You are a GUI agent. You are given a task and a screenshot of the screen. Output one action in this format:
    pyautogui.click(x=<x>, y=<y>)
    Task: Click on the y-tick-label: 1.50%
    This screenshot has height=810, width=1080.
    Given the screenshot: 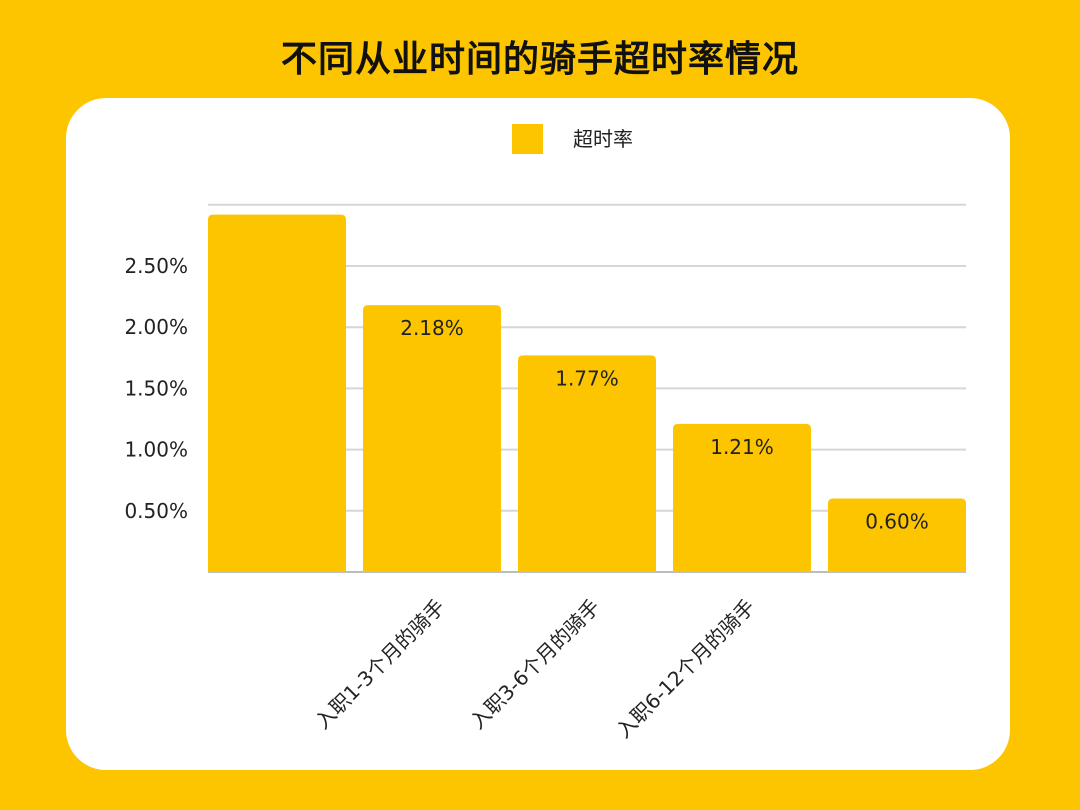 What is the action you would take?
    pyautogui.click(x=156, y=388)
    